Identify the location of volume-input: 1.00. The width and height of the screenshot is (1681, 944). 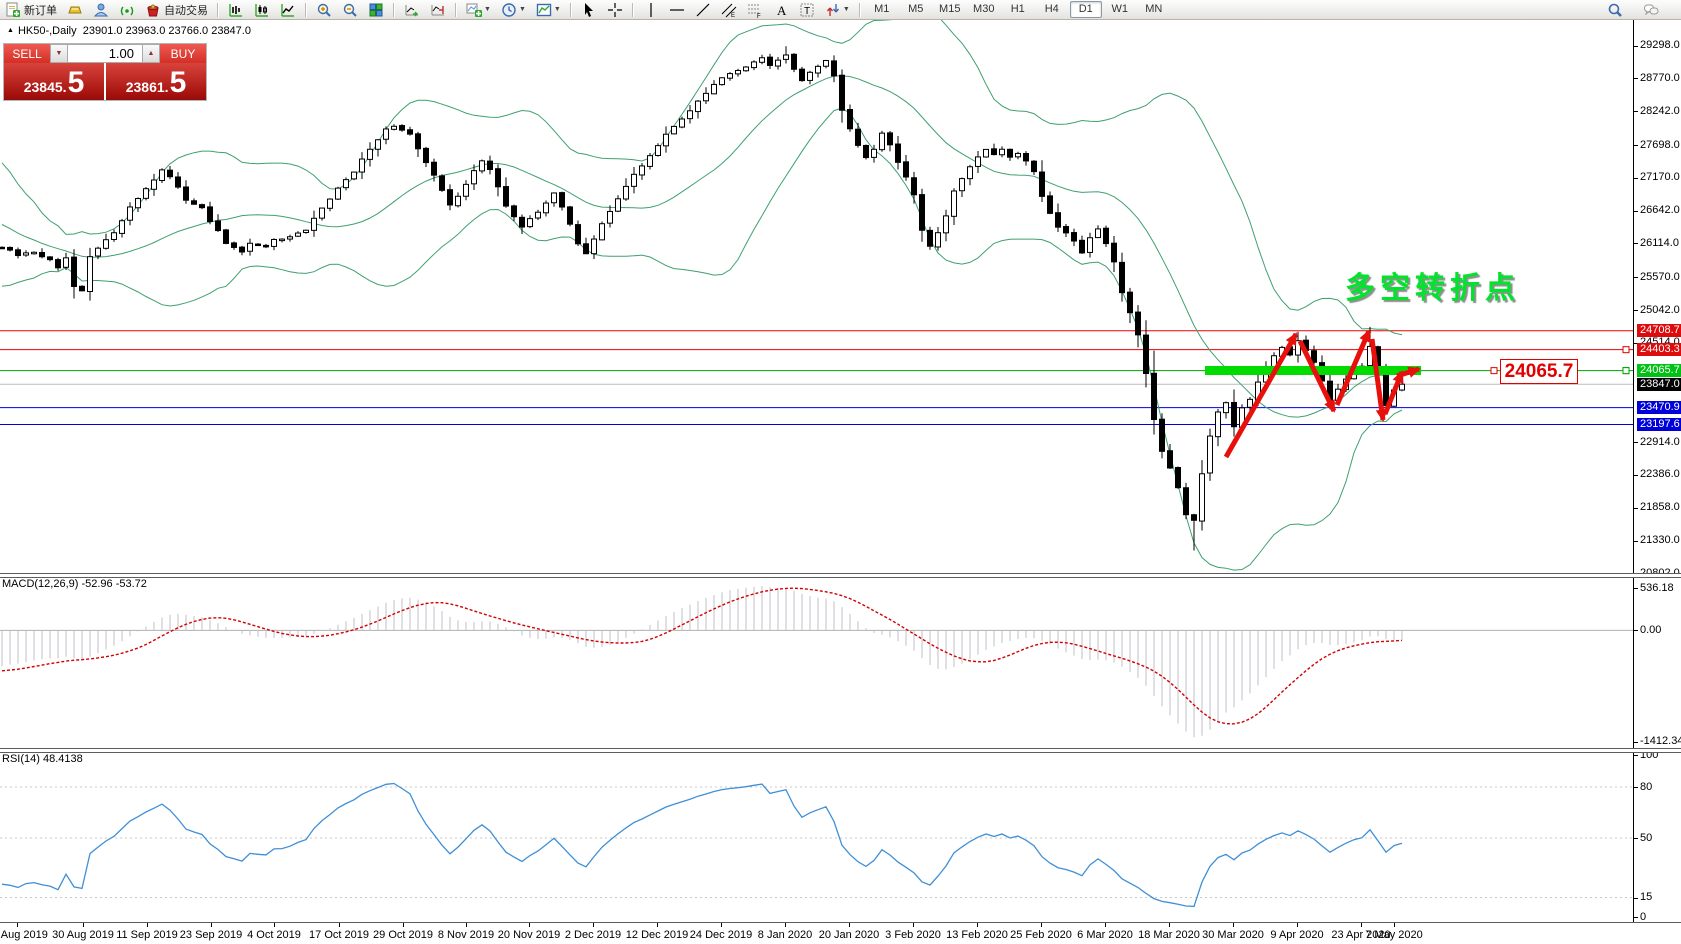
(105, 53).